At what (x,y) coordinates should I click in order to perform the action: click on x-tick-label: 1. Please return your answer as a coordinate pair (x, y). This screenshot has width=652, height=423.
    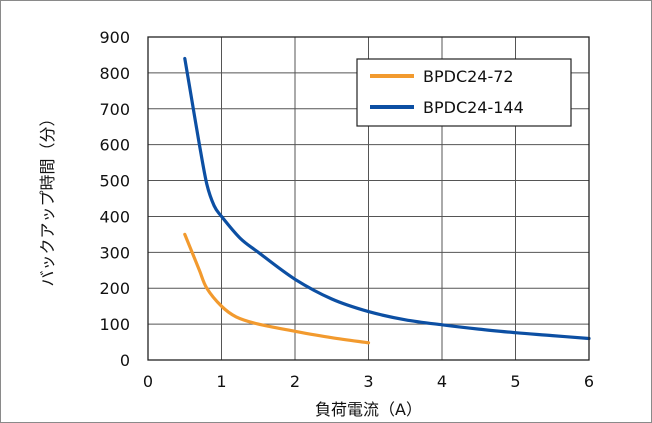
    Looking at the image, I should click on (221, 381).